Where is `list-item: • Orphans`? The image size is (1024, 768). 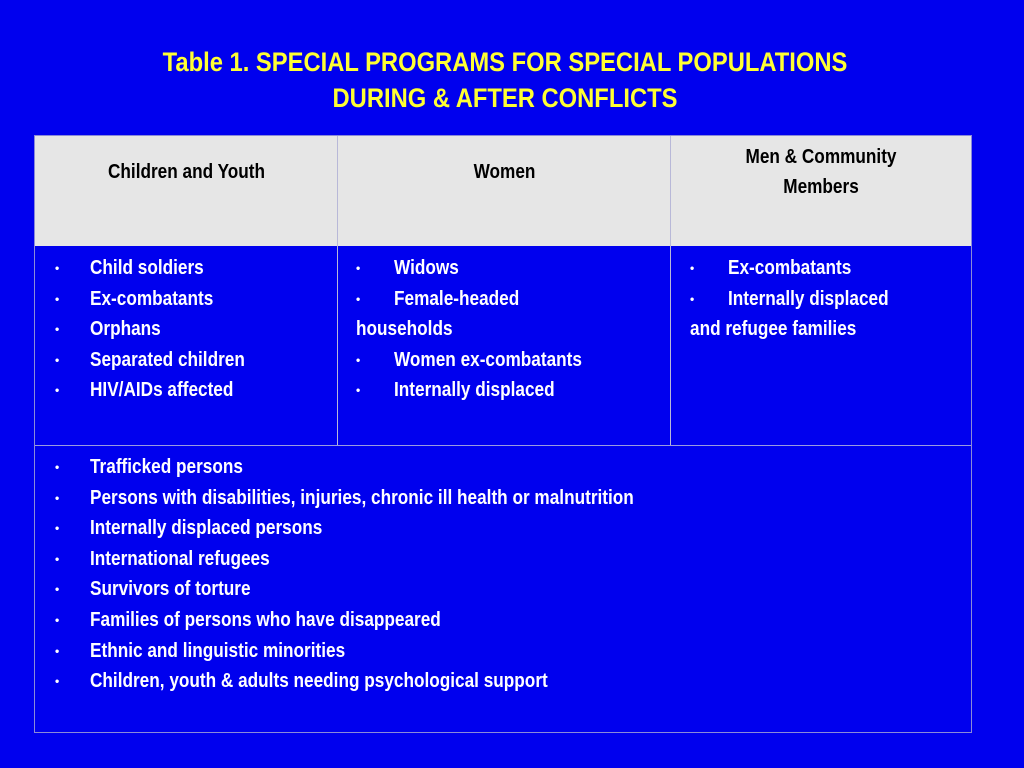 list-item: • Orphans is located at coordinates (162, 329).